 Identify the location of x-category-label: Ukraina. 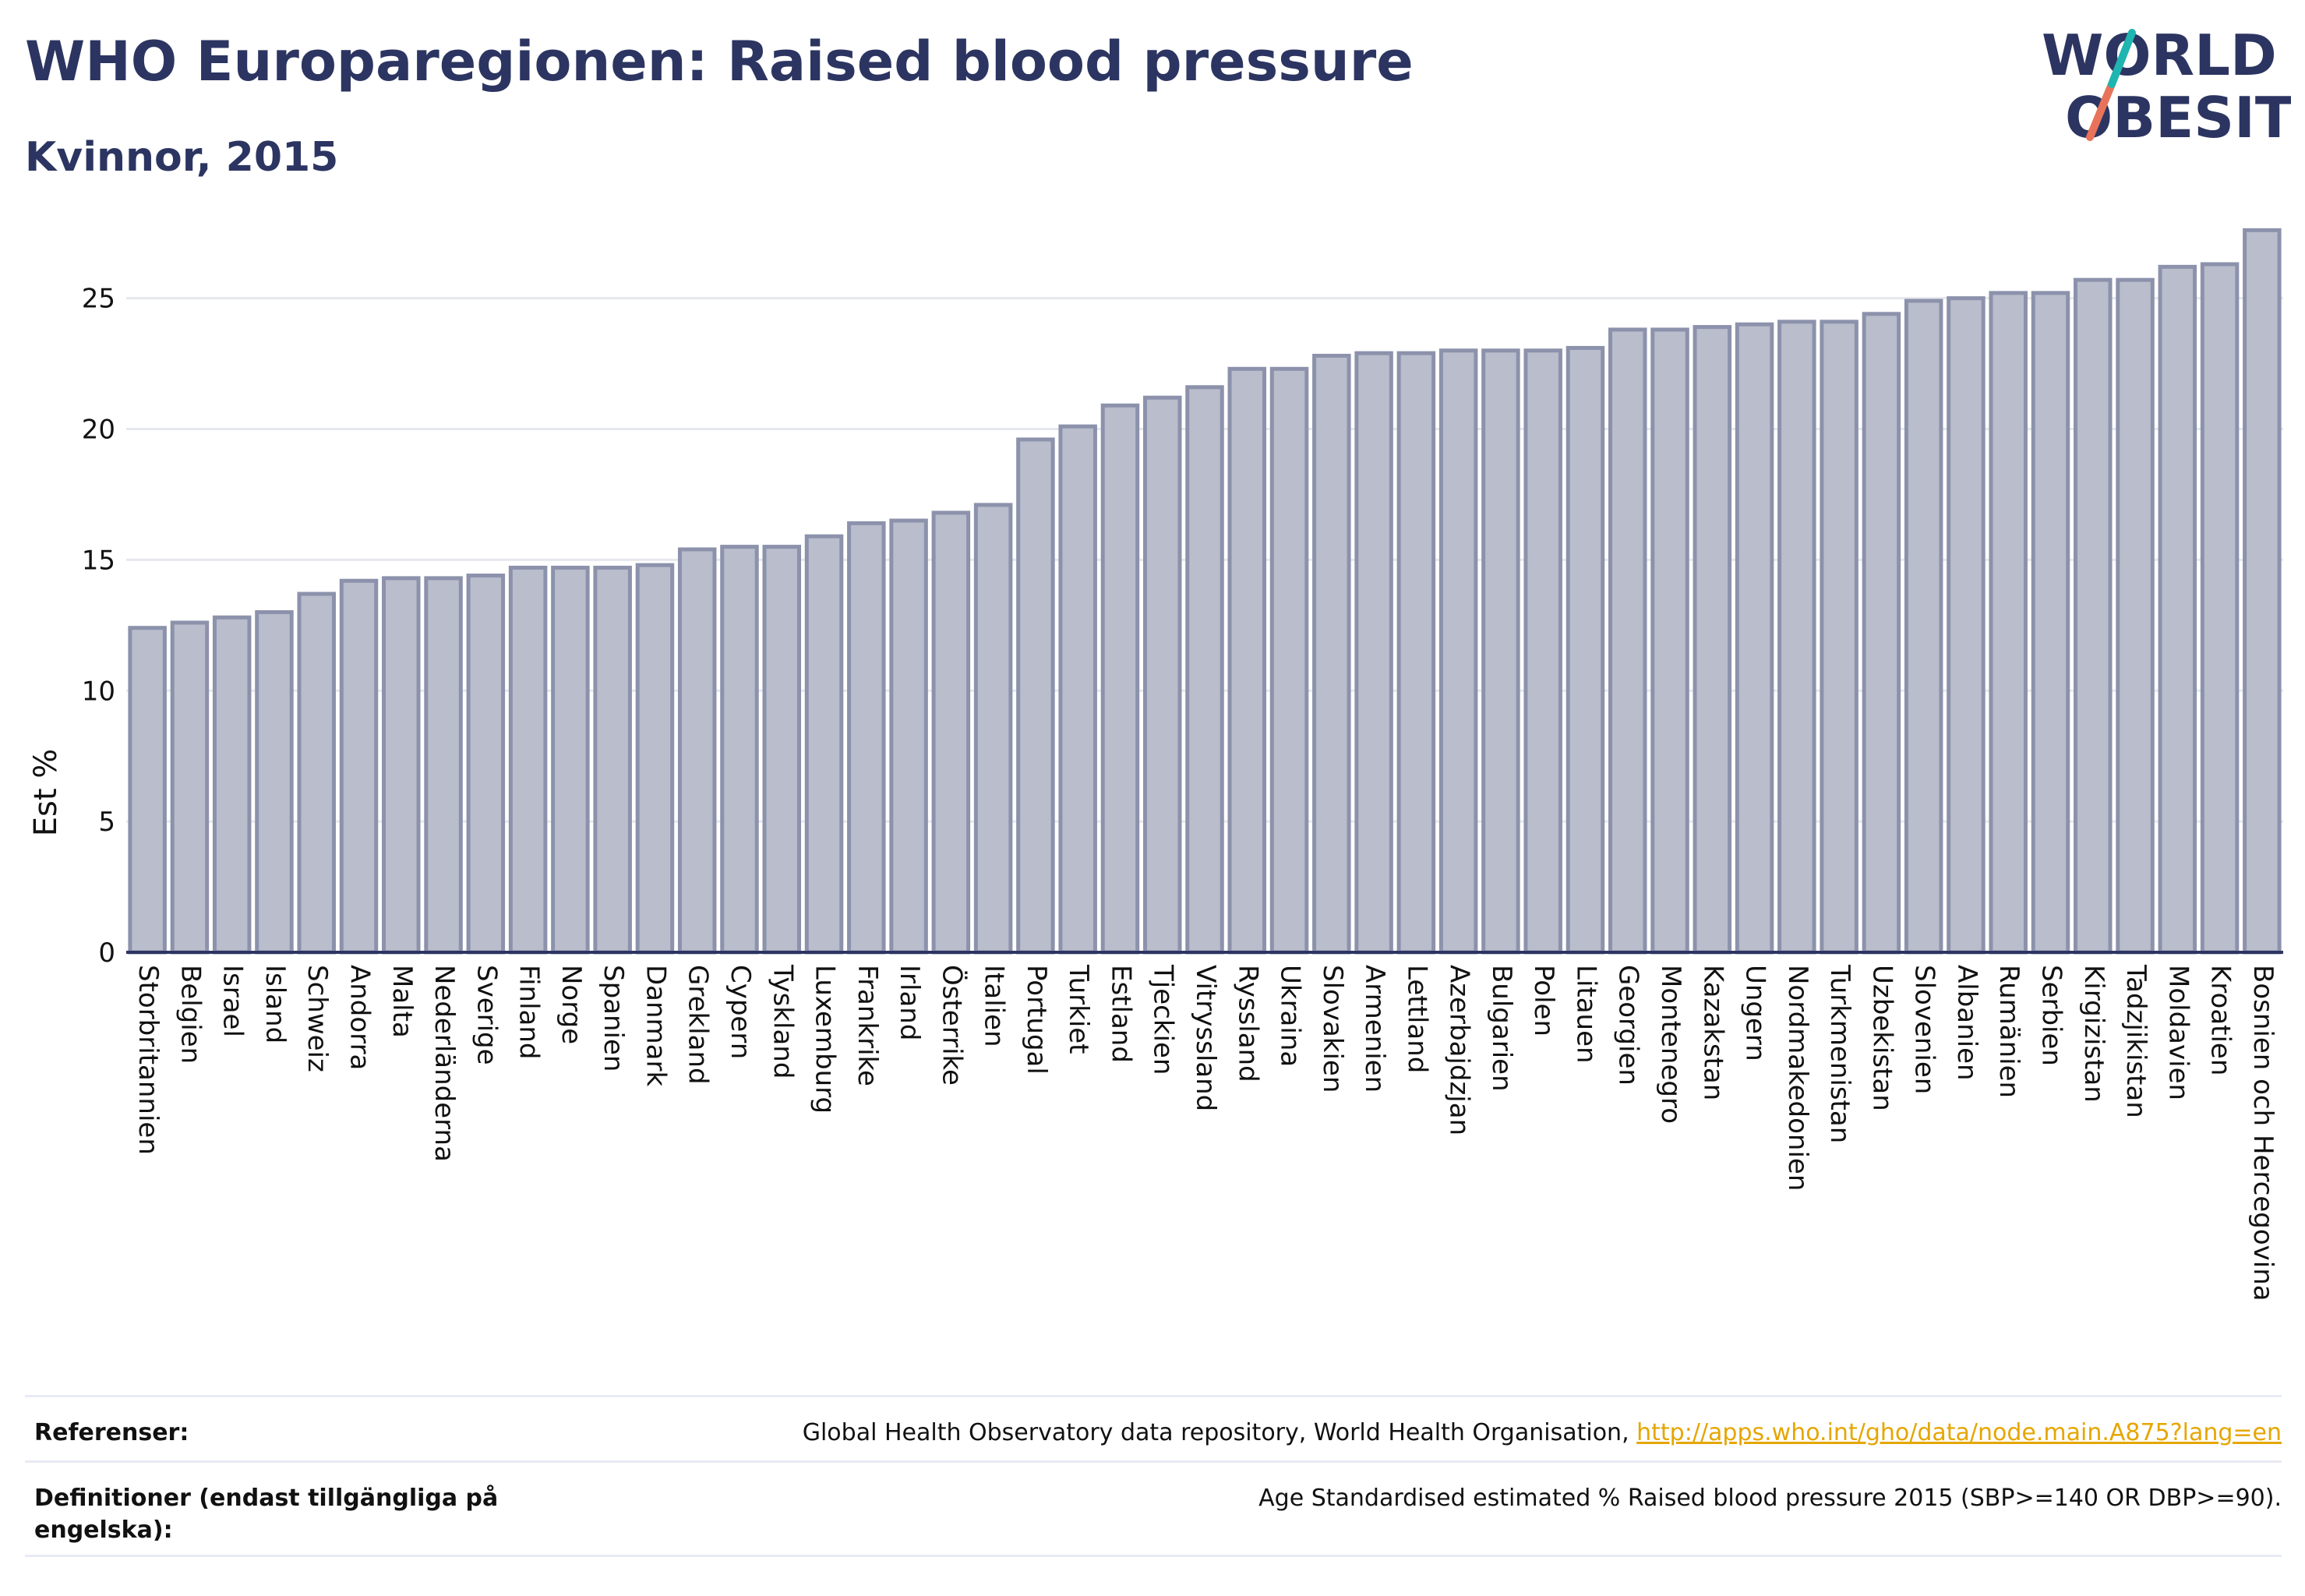
(1290, 1016).